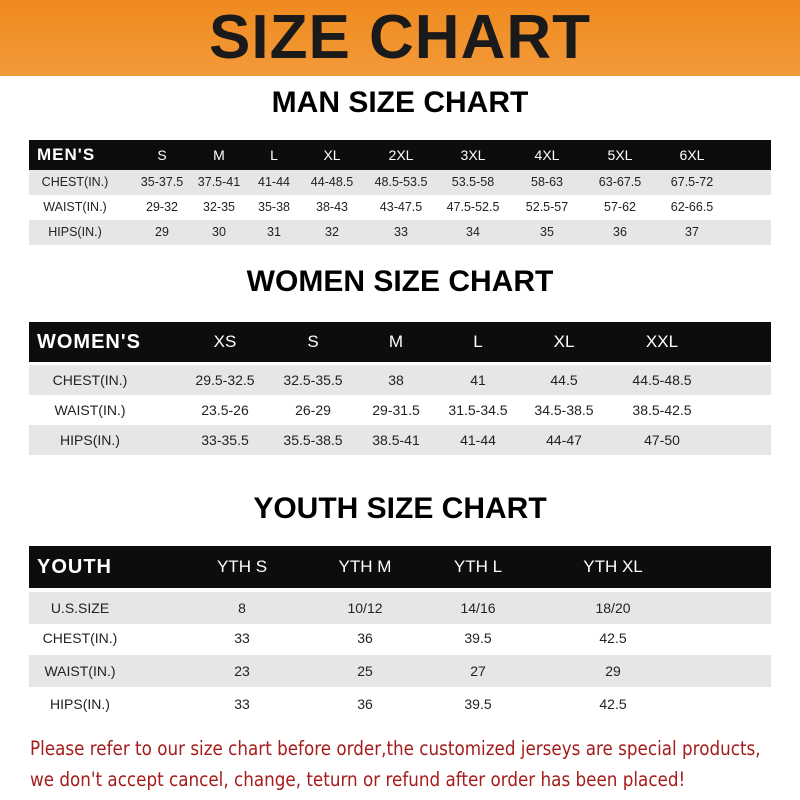 This screenshot has width=800, height=800. Describe the element at coordinates (400, 342) in the screenshot. I see `table-header-row: WOMEN'S XS S M L XL XXL` at that location.